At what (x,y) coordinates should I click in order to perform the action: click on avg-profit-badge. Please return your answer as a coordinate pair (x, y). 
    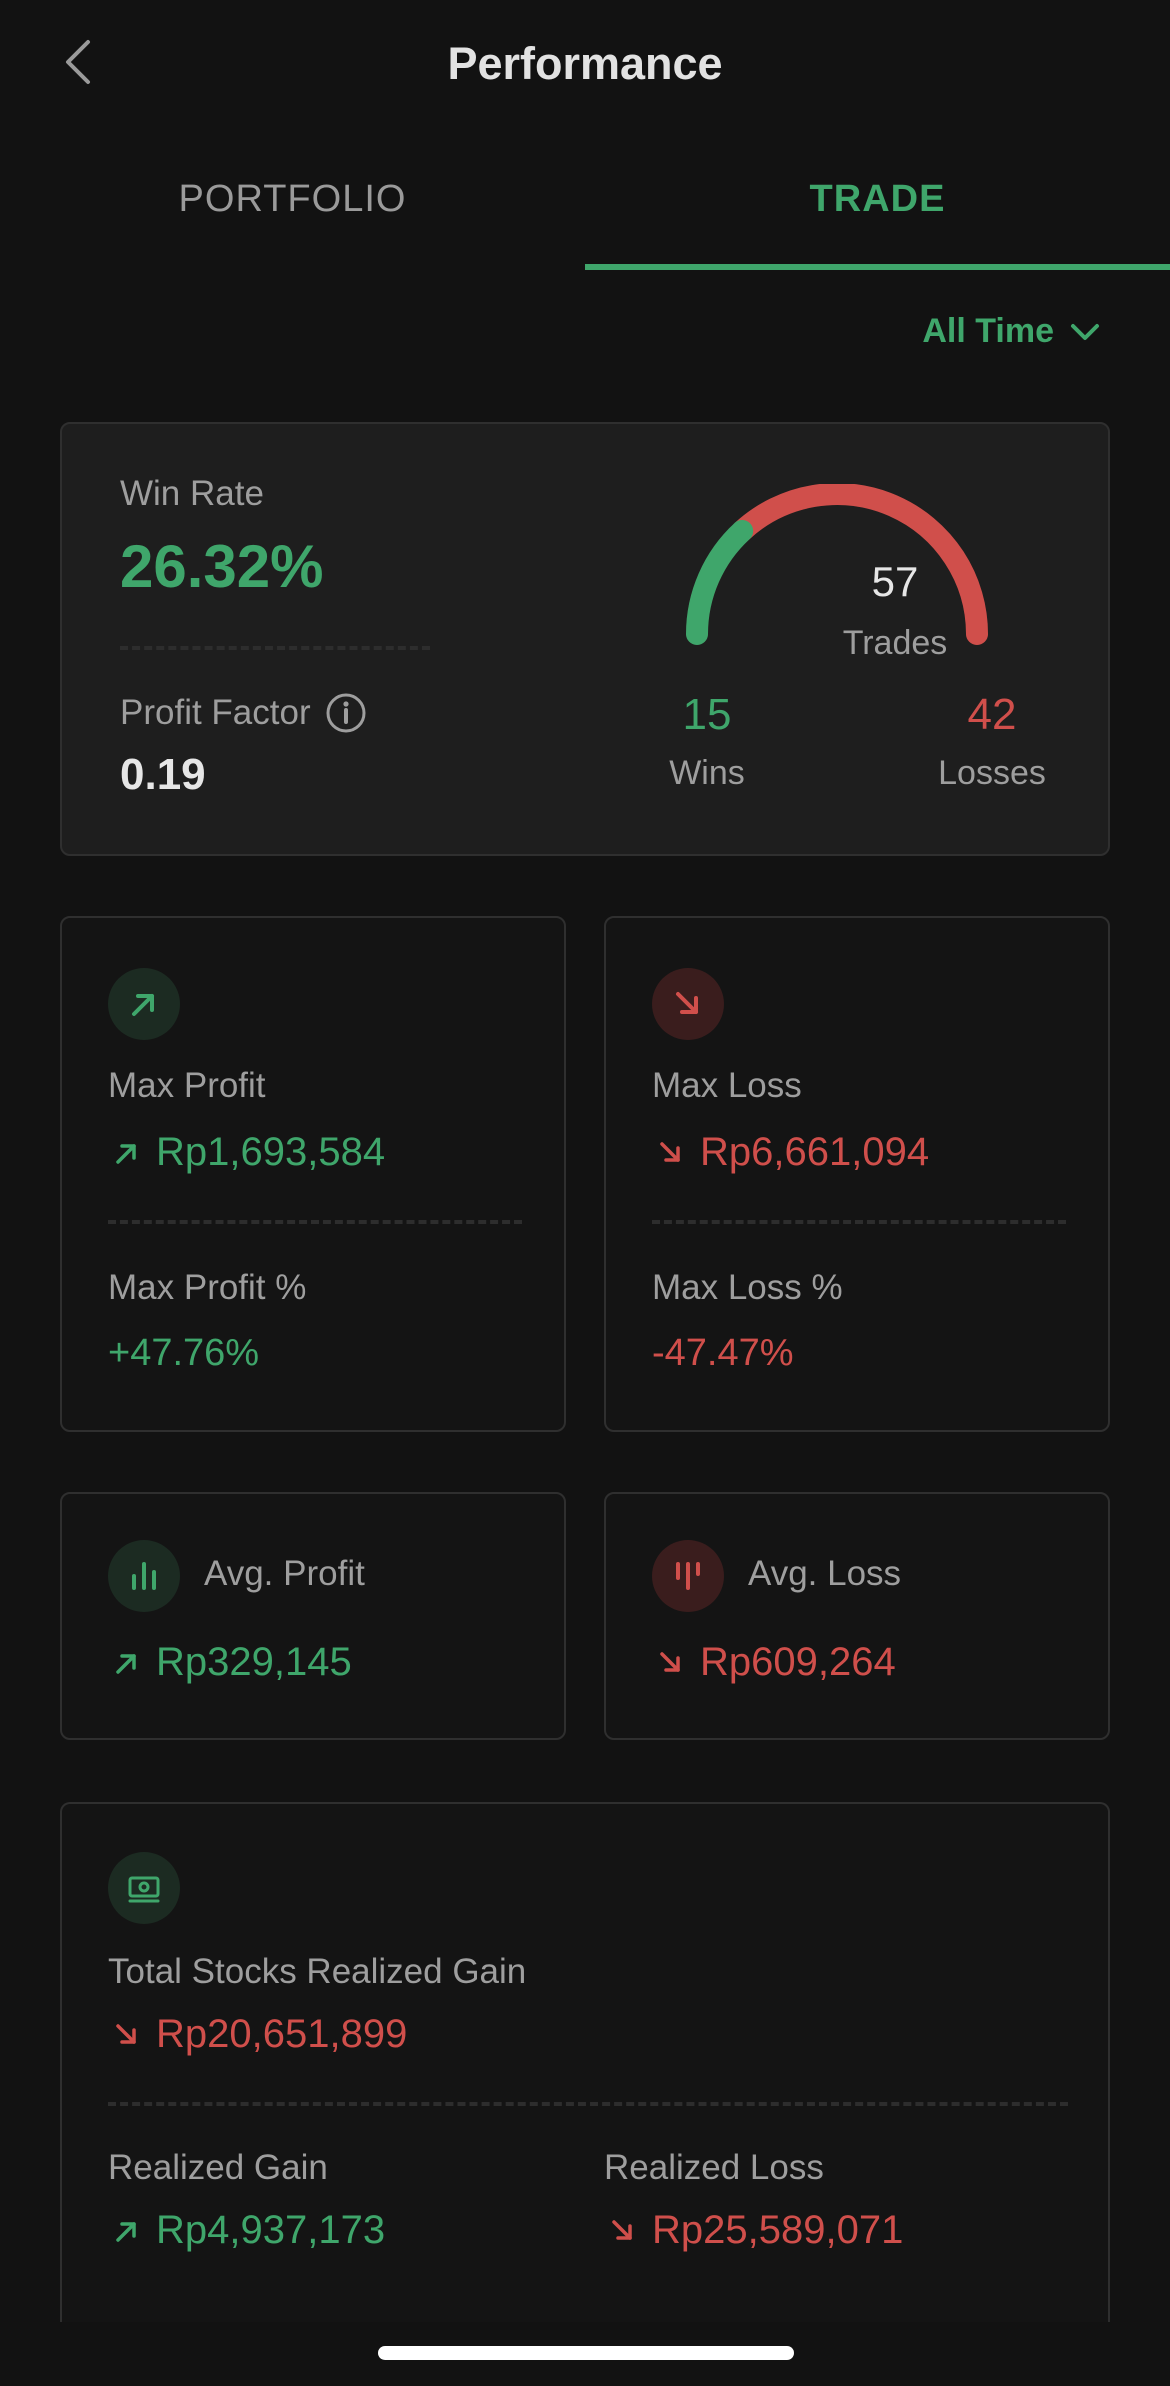
    Looking at the image, I should click on (144, 1576).